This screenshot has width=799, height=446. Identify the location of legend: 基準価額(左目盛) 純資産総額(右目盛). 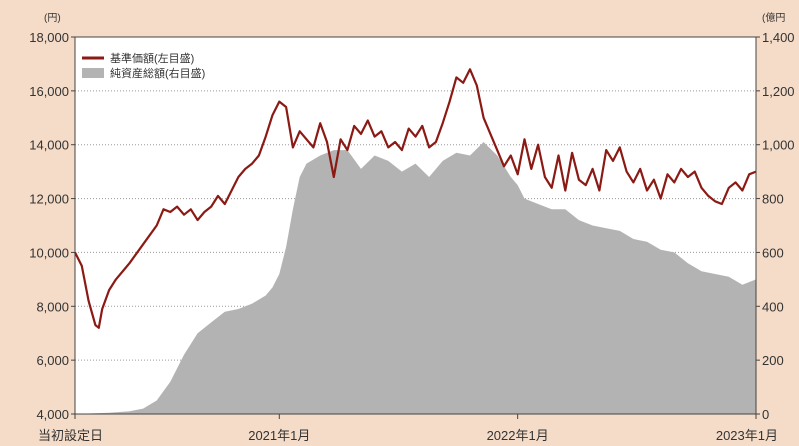
(143, 65).